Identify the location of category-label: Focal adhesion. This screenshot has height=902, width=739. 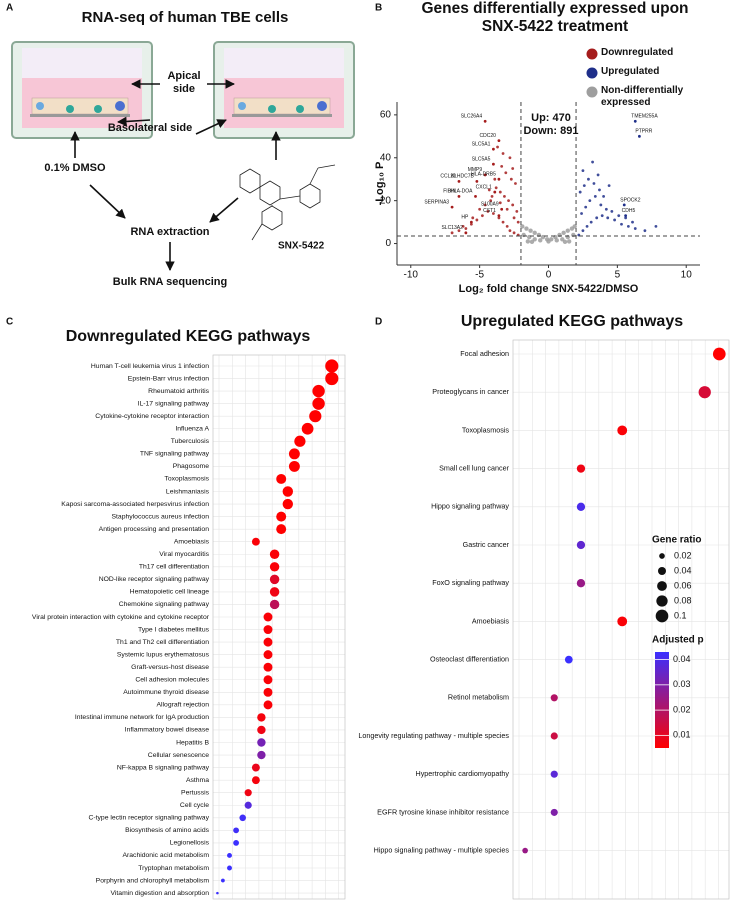
(484, 353).